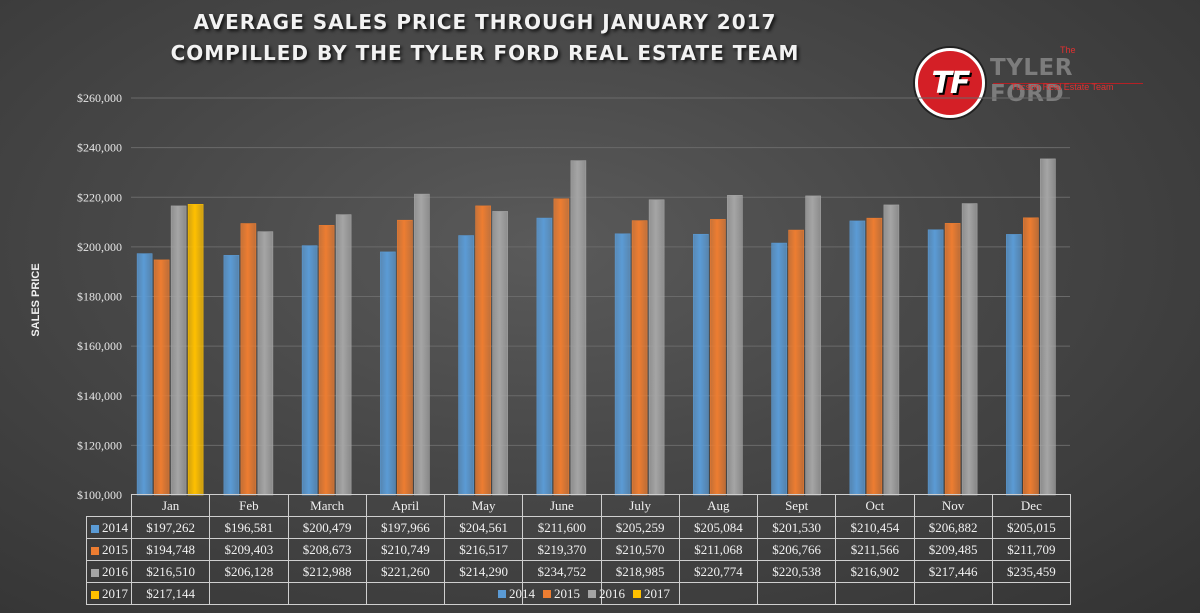  I want to click on x-tick-label: July, so click(640, 505).